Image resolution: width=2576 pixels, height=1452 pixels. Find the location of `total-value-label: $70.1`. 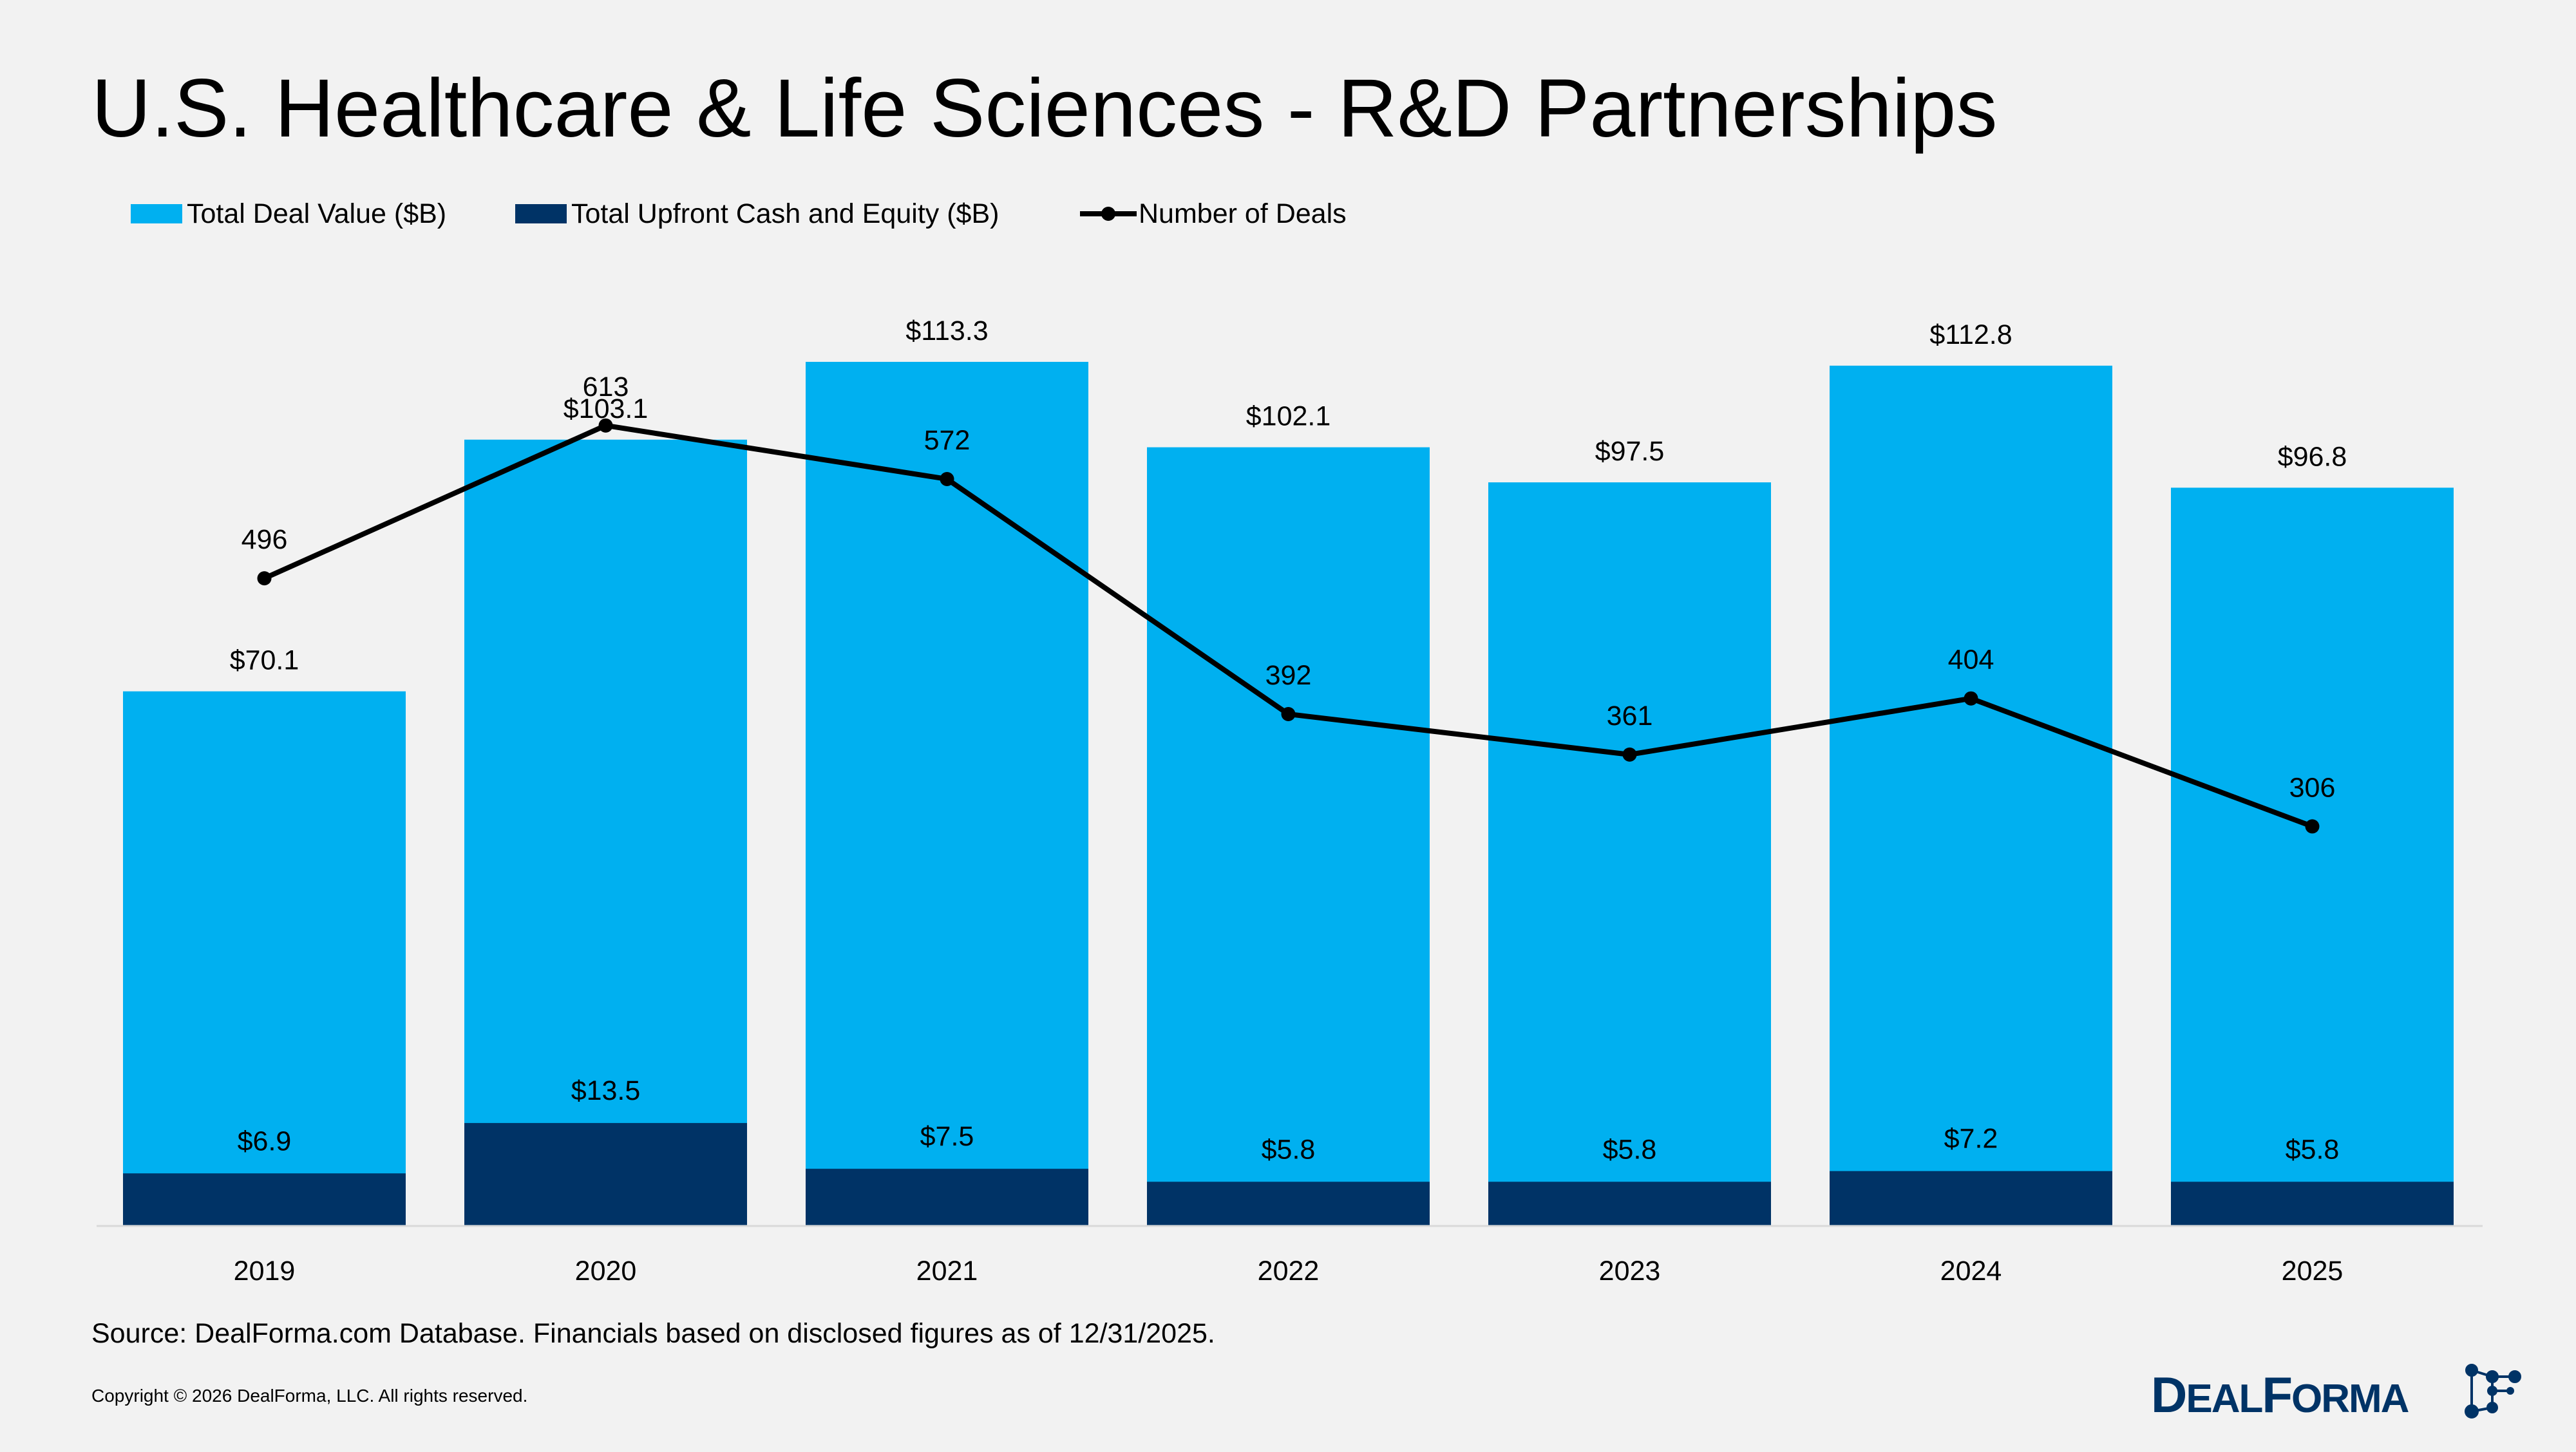

total-value-label: $70.1 is located at coordinates (264, 660).